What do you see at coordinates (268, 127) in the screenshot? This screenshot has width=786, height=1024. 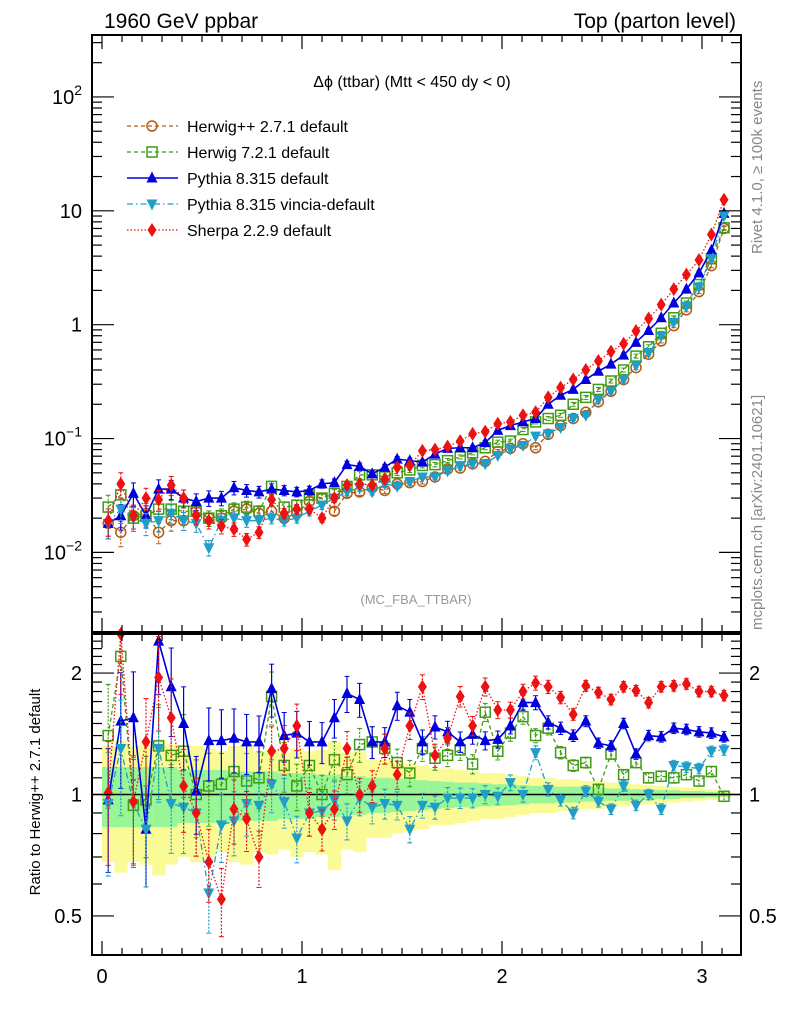 I see `legend-label: Herwig++ 2.7.1 default` at bounding box center [268, 127].